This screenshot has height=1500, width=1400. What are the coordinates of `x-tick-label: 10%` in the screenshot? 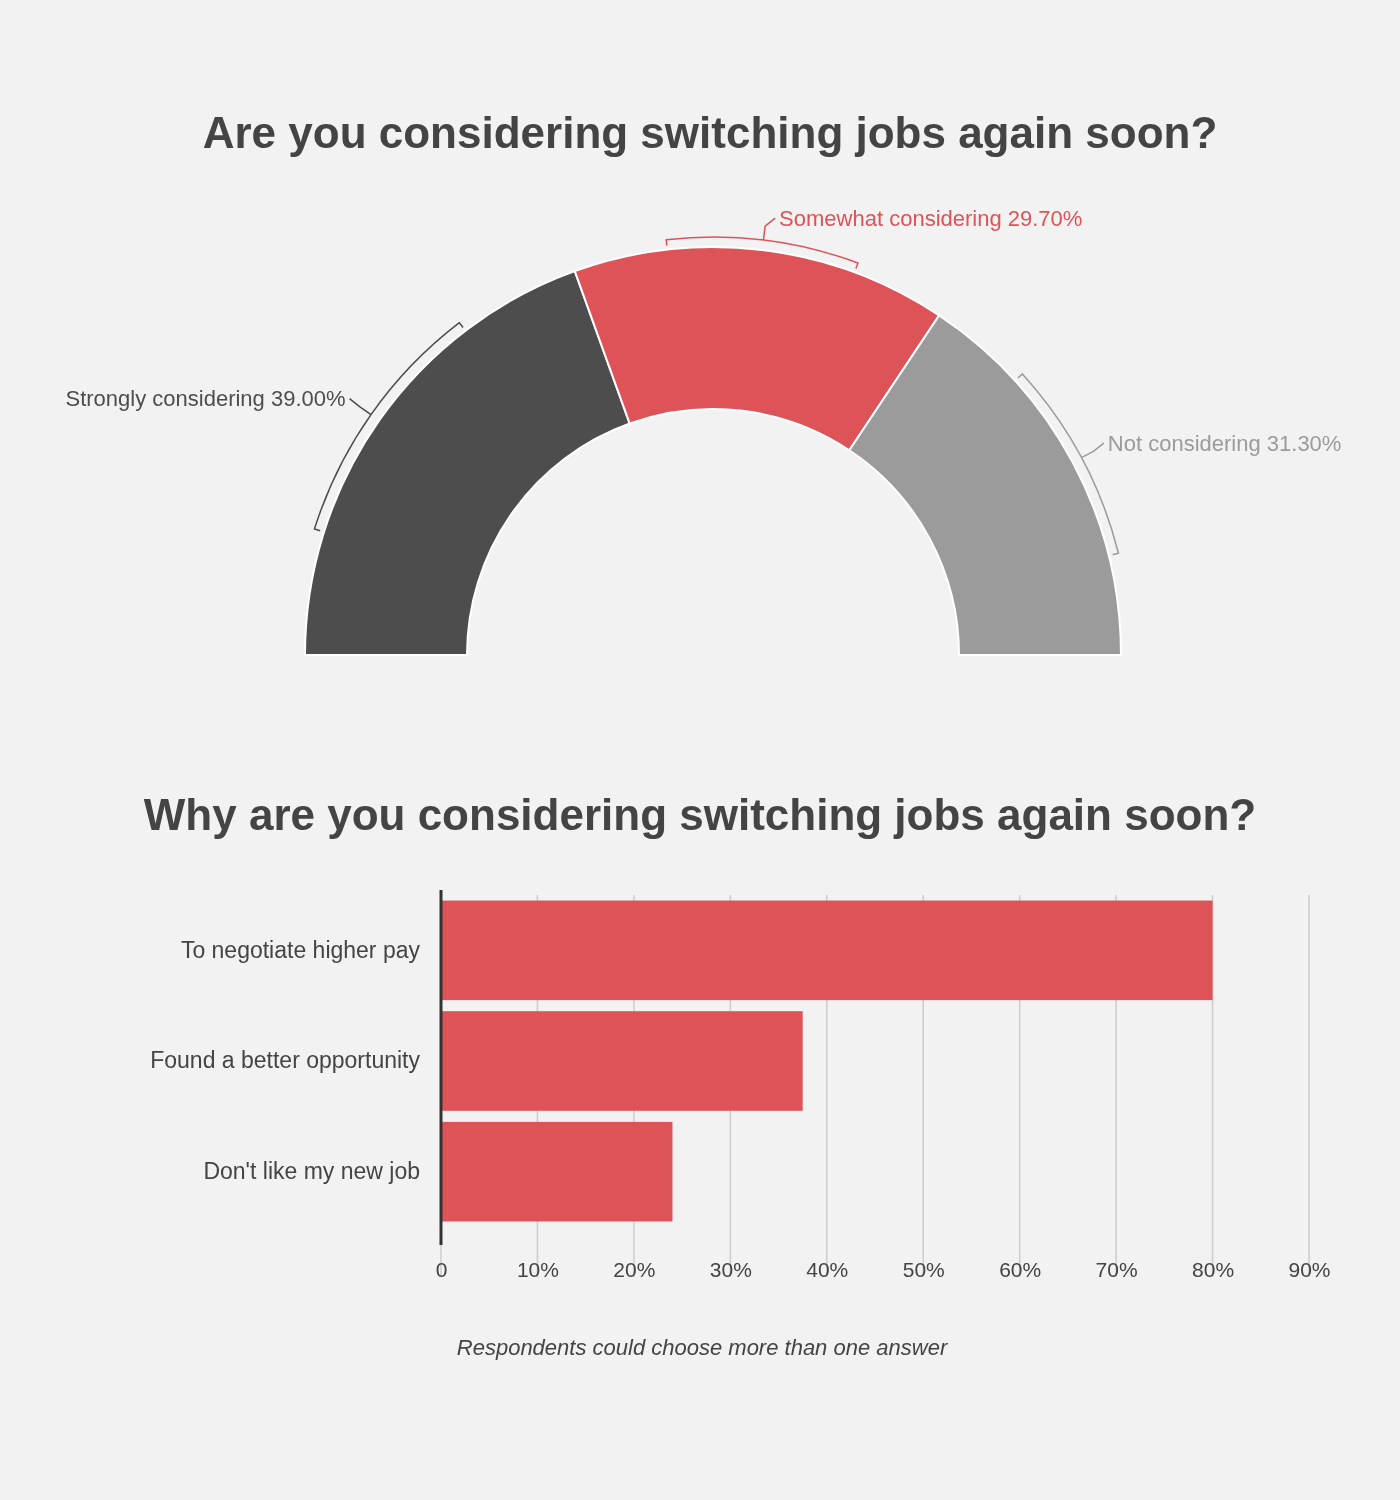 It's located at (537, 1269).